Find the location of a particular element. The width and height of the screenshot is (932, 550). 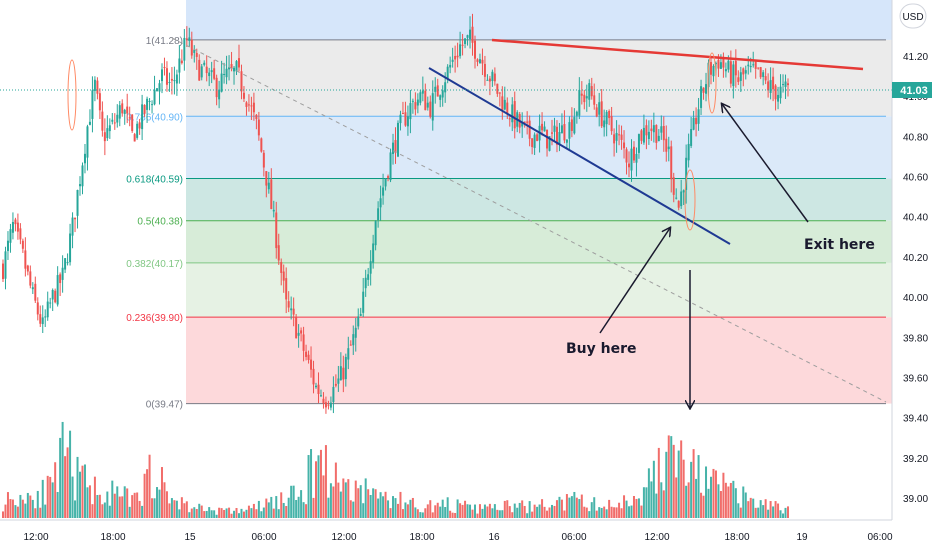

buy-arrow is located at coordinates (634, 281).